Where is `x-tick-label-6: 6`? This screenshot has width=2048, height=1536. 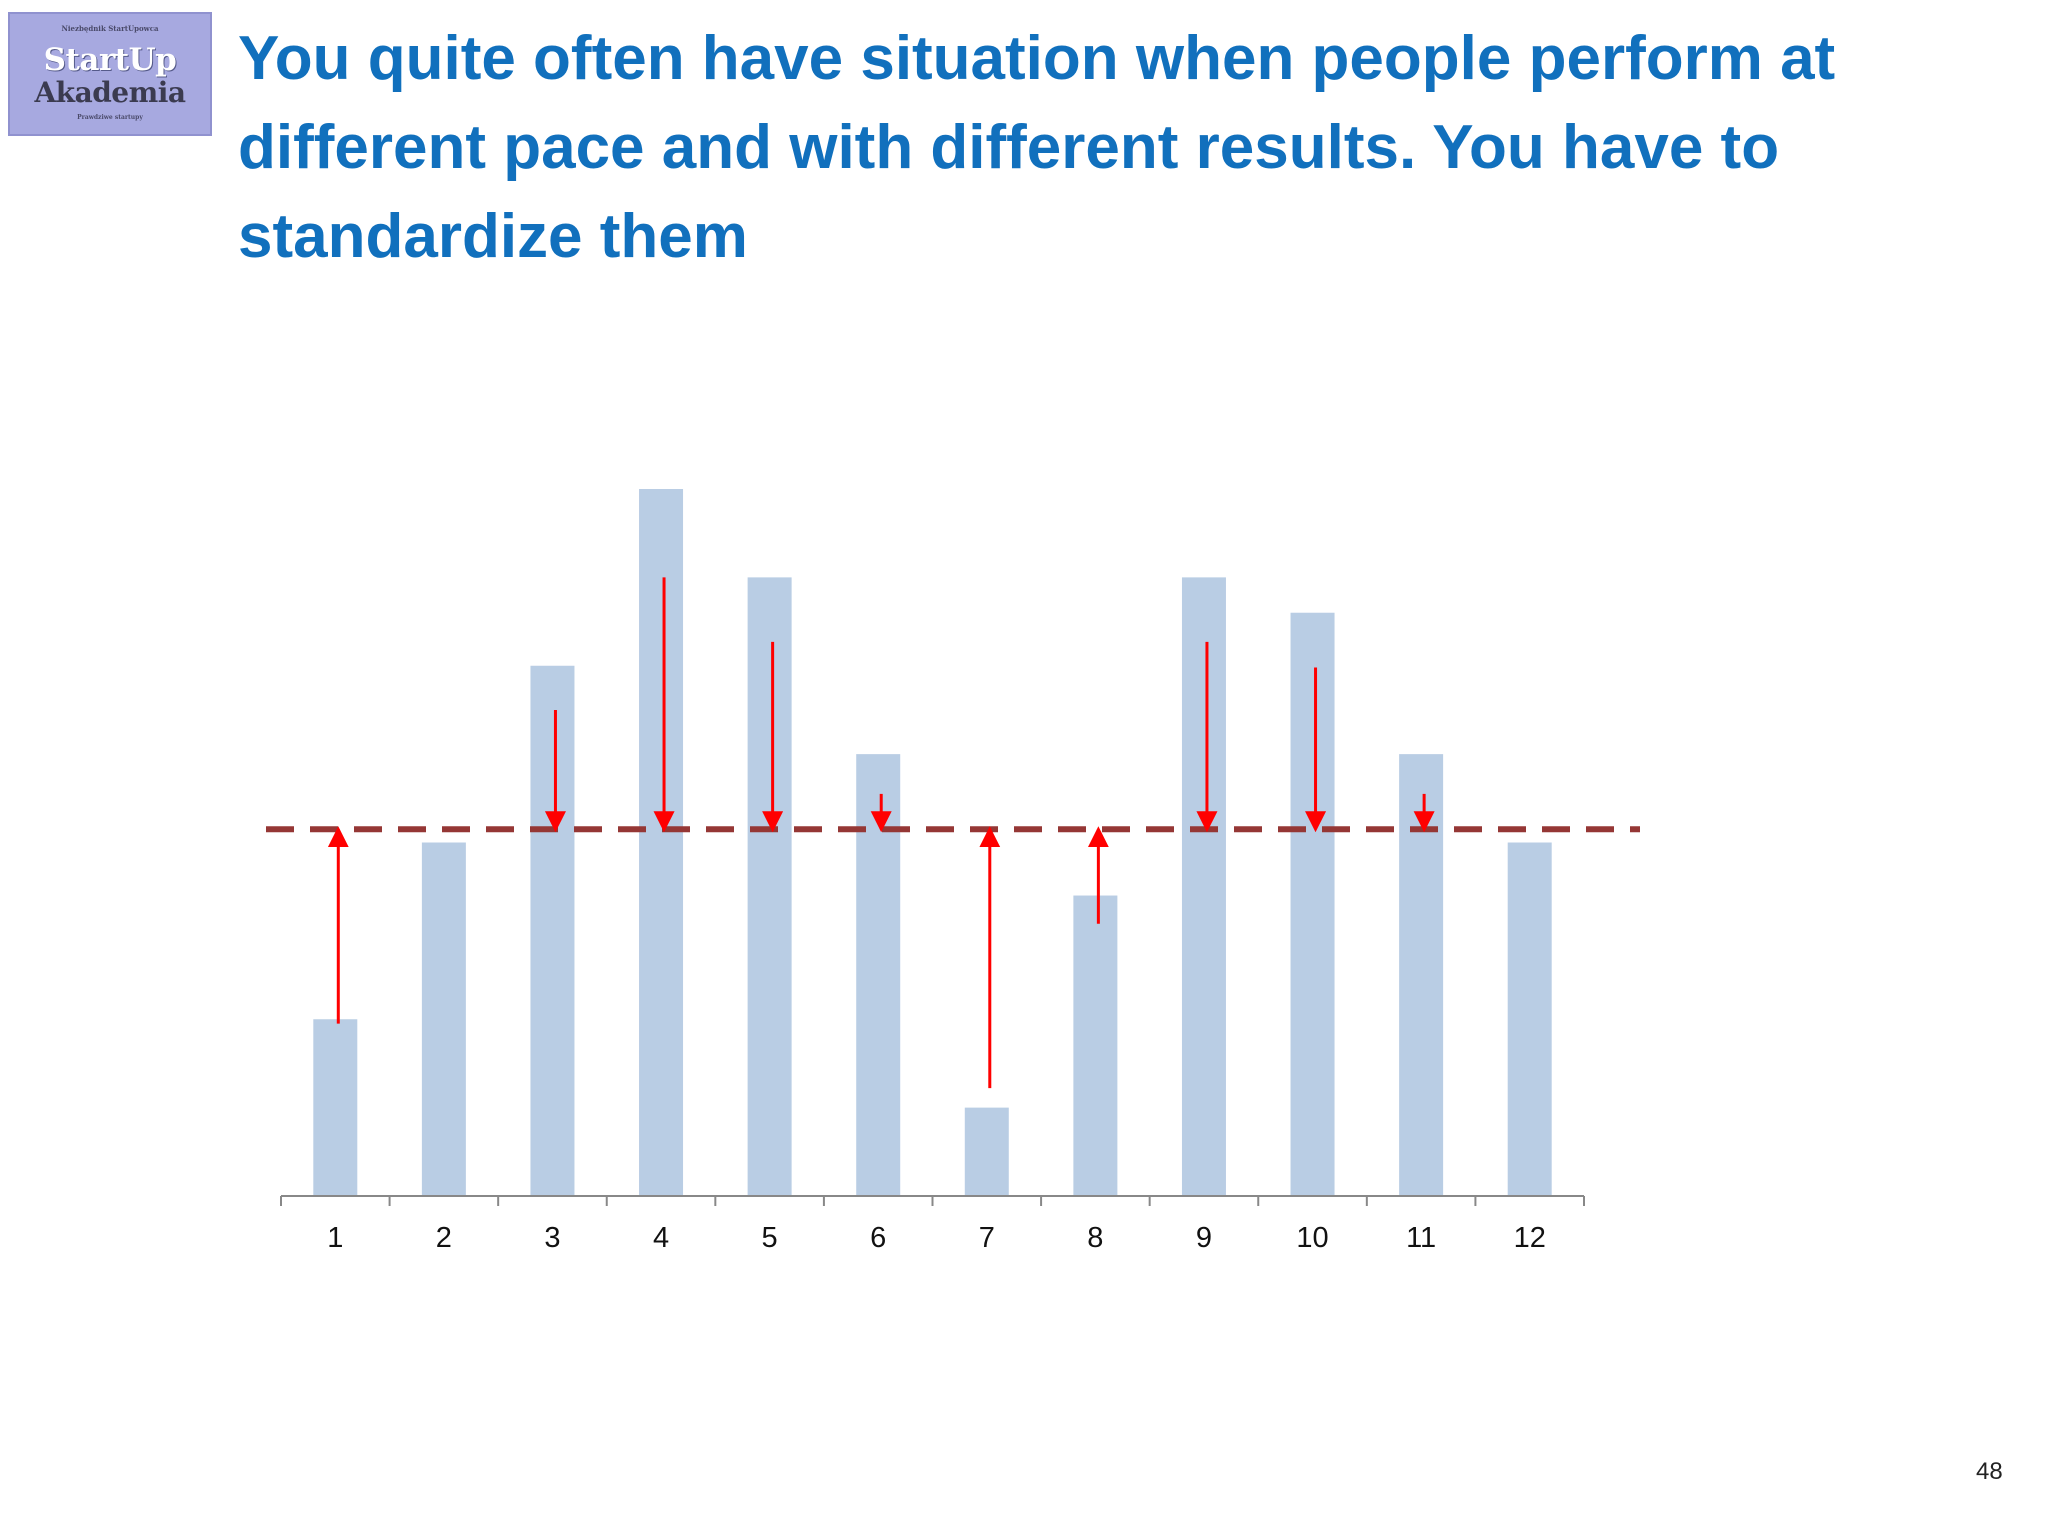
x-tick-label-6: 6 is located at coordinates (878, 1238).